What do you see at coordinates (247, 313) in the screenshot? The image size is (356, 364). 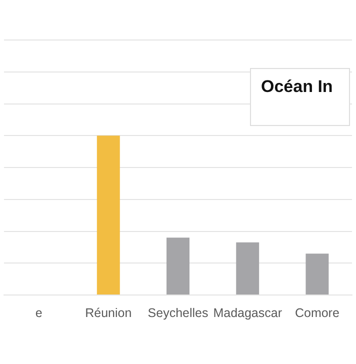 I see `x-tick-label: Madagascar` at bounding box center [247, 313].